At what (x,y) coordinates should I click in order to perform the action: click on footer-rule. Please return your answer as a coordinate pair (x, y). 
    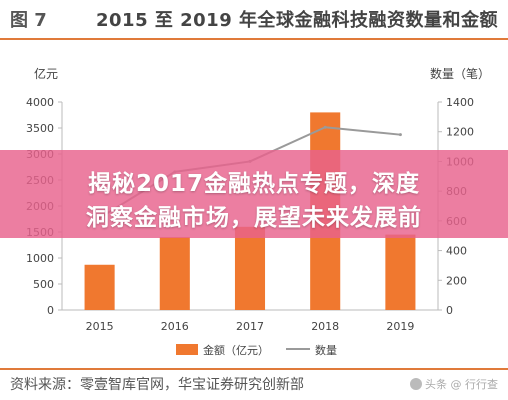
    Looking at the image, I should click on (254, 369).